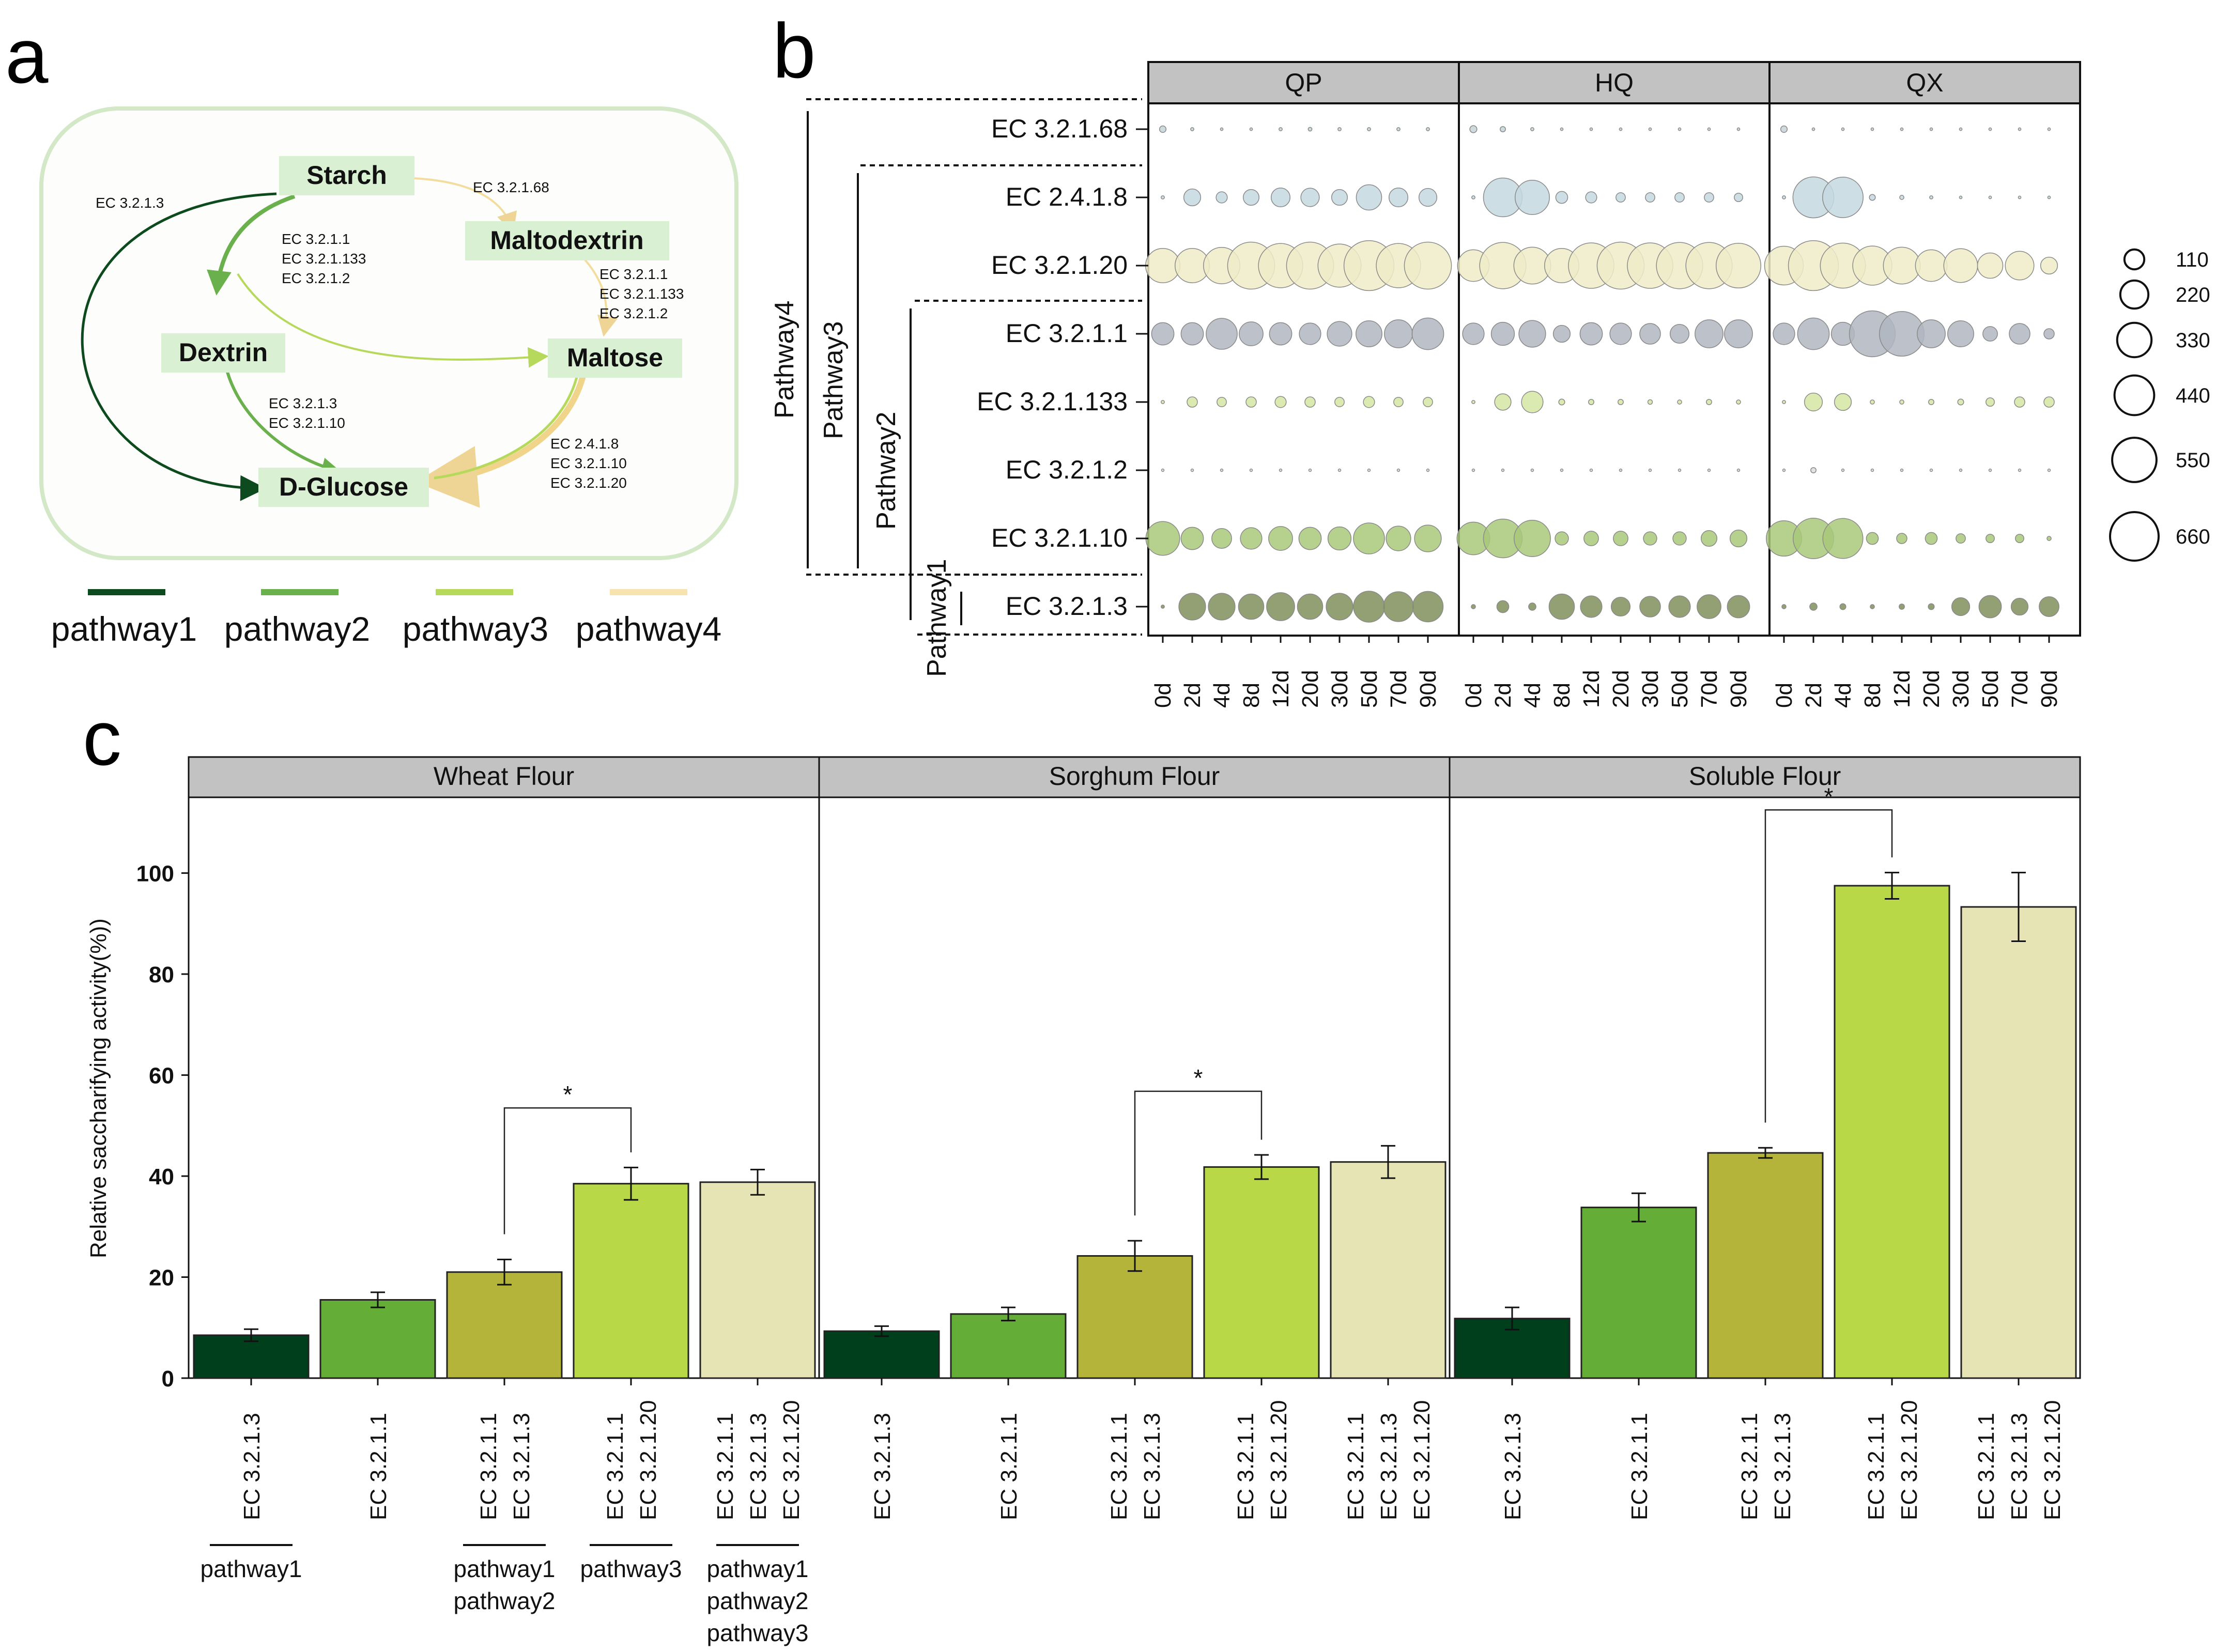  I want to click on size-legend-label: 330, so click(2193, 341).